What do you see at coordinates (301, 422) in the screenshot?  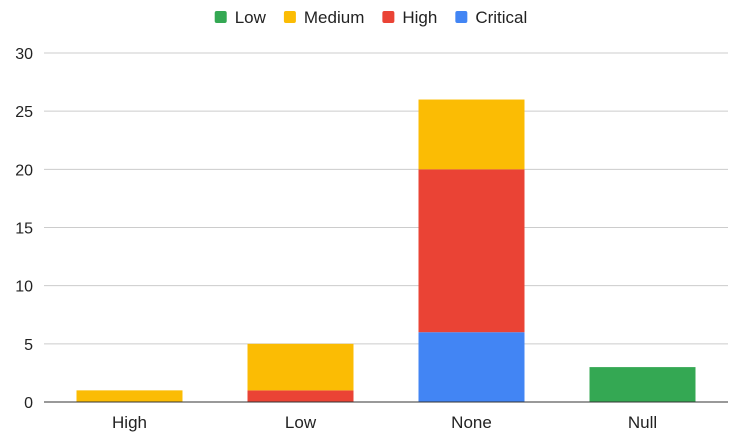 I see `x-category-label: Low` at bounding box center [301, 422].